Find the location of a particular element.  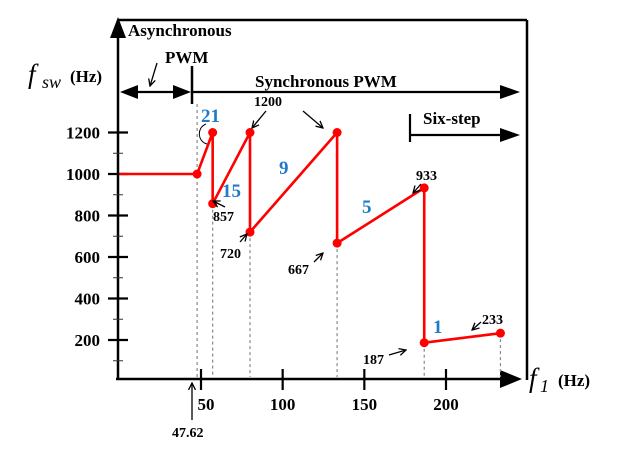

y-tick-label: 800 is located at coordinates (88, 216).